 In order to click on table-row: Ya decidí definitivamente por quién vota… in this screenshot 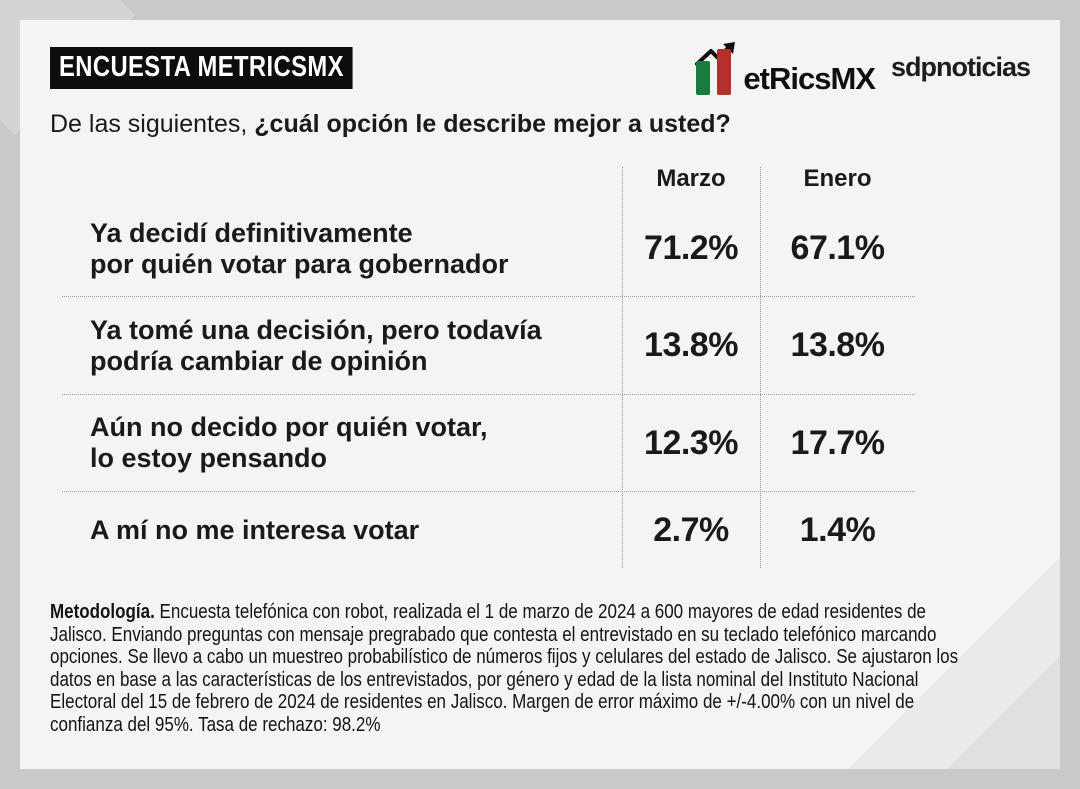, I will do `click(488, 249)`.